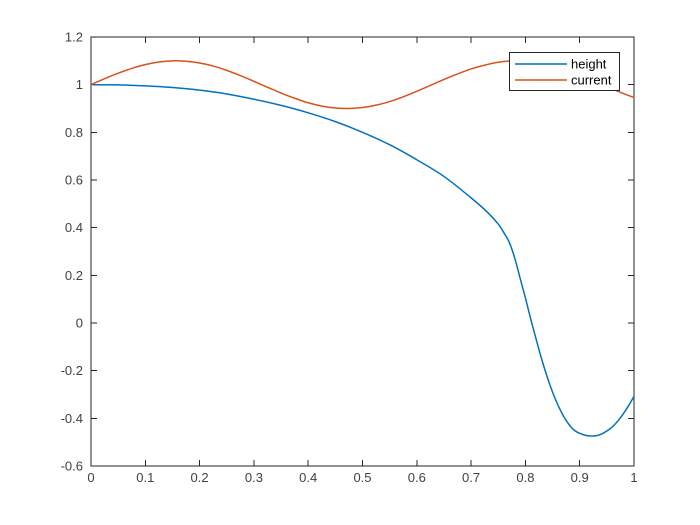 This screenshot has width=700, height=525. I want to click on x-tick-label: 0.8, so click(525, 477).